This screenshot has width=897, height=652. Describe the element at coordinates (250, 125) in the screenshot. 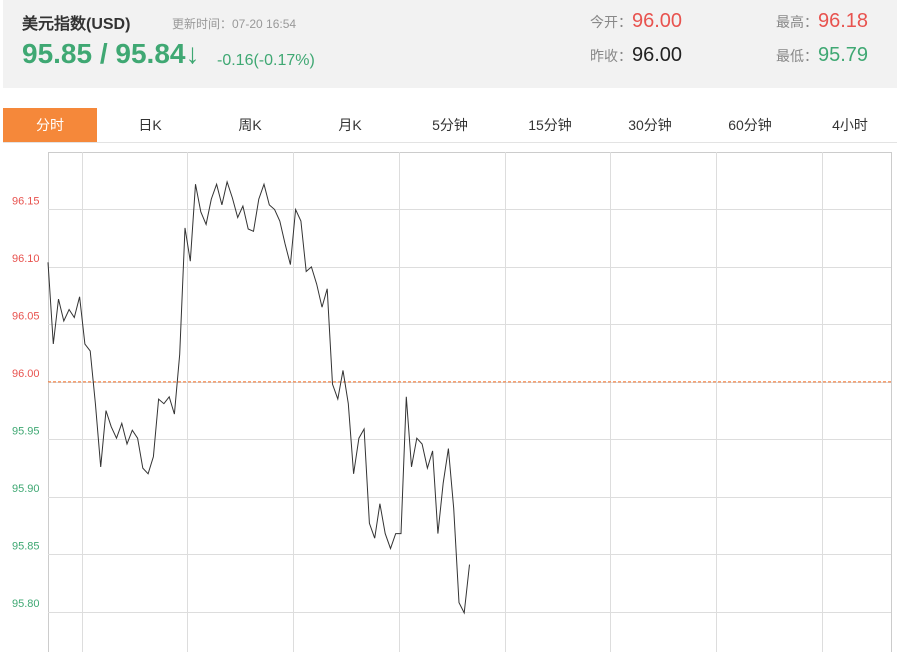

I see `tab: 周K` at that location.